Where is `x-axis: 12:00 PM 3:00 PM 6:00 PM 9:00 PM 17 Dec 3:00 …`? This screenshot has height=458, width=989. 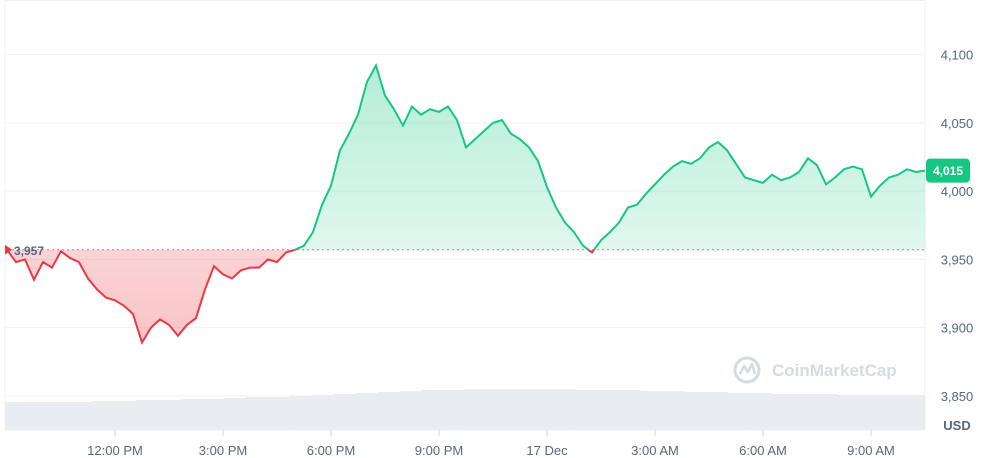 x-axis: 12:00 PM 3:00 PM 6:00 PM 9:00 PM 17 Dec 3:00 … is located at coordinates (491, 444).